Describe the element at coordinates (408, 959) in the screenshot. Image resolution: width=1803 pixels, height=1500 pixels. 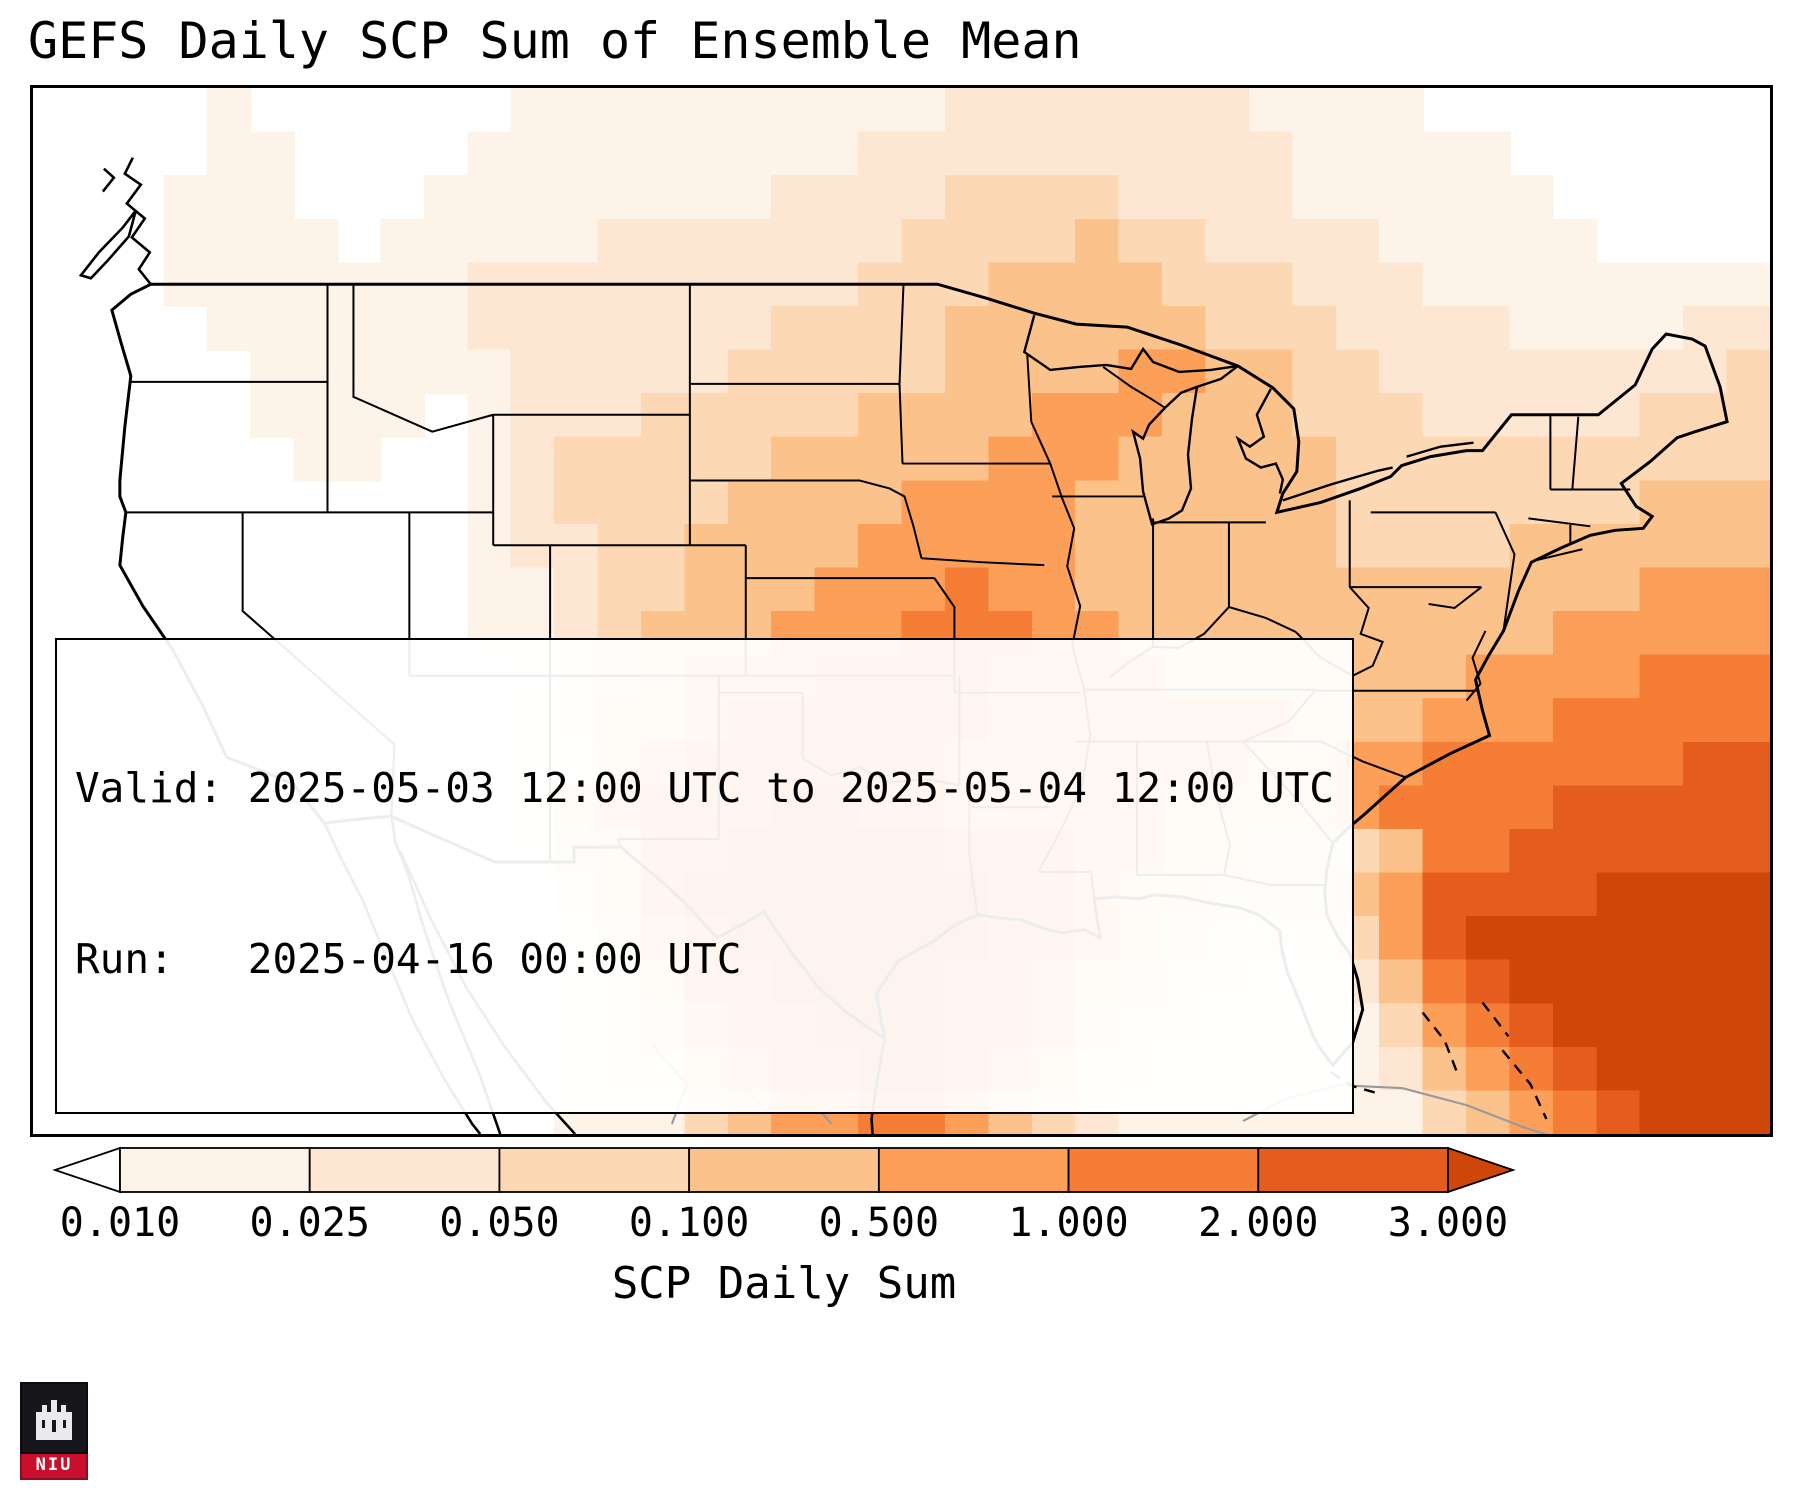
I see `run-time-line: Run: 2025-04-16 00:00 UTC` at that location.